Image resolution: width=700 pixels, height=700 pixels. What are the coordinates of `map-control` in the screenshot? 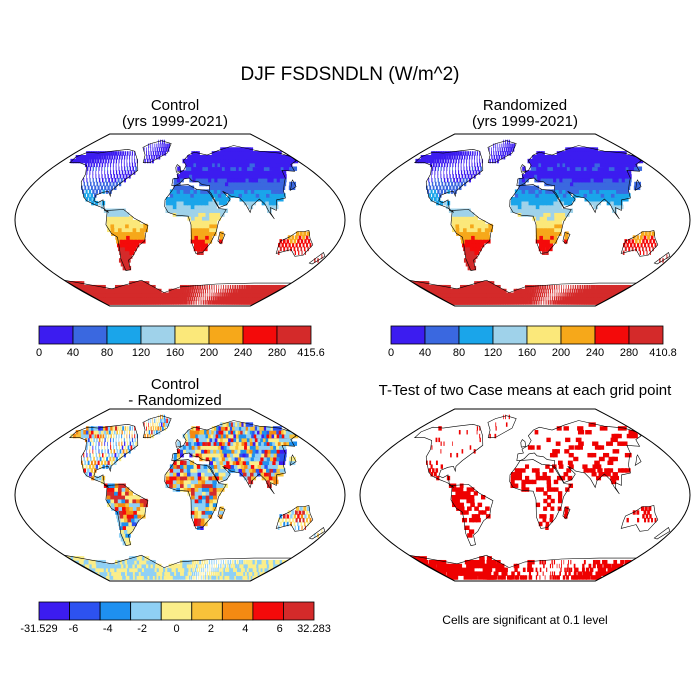 It's located at (180, 220).